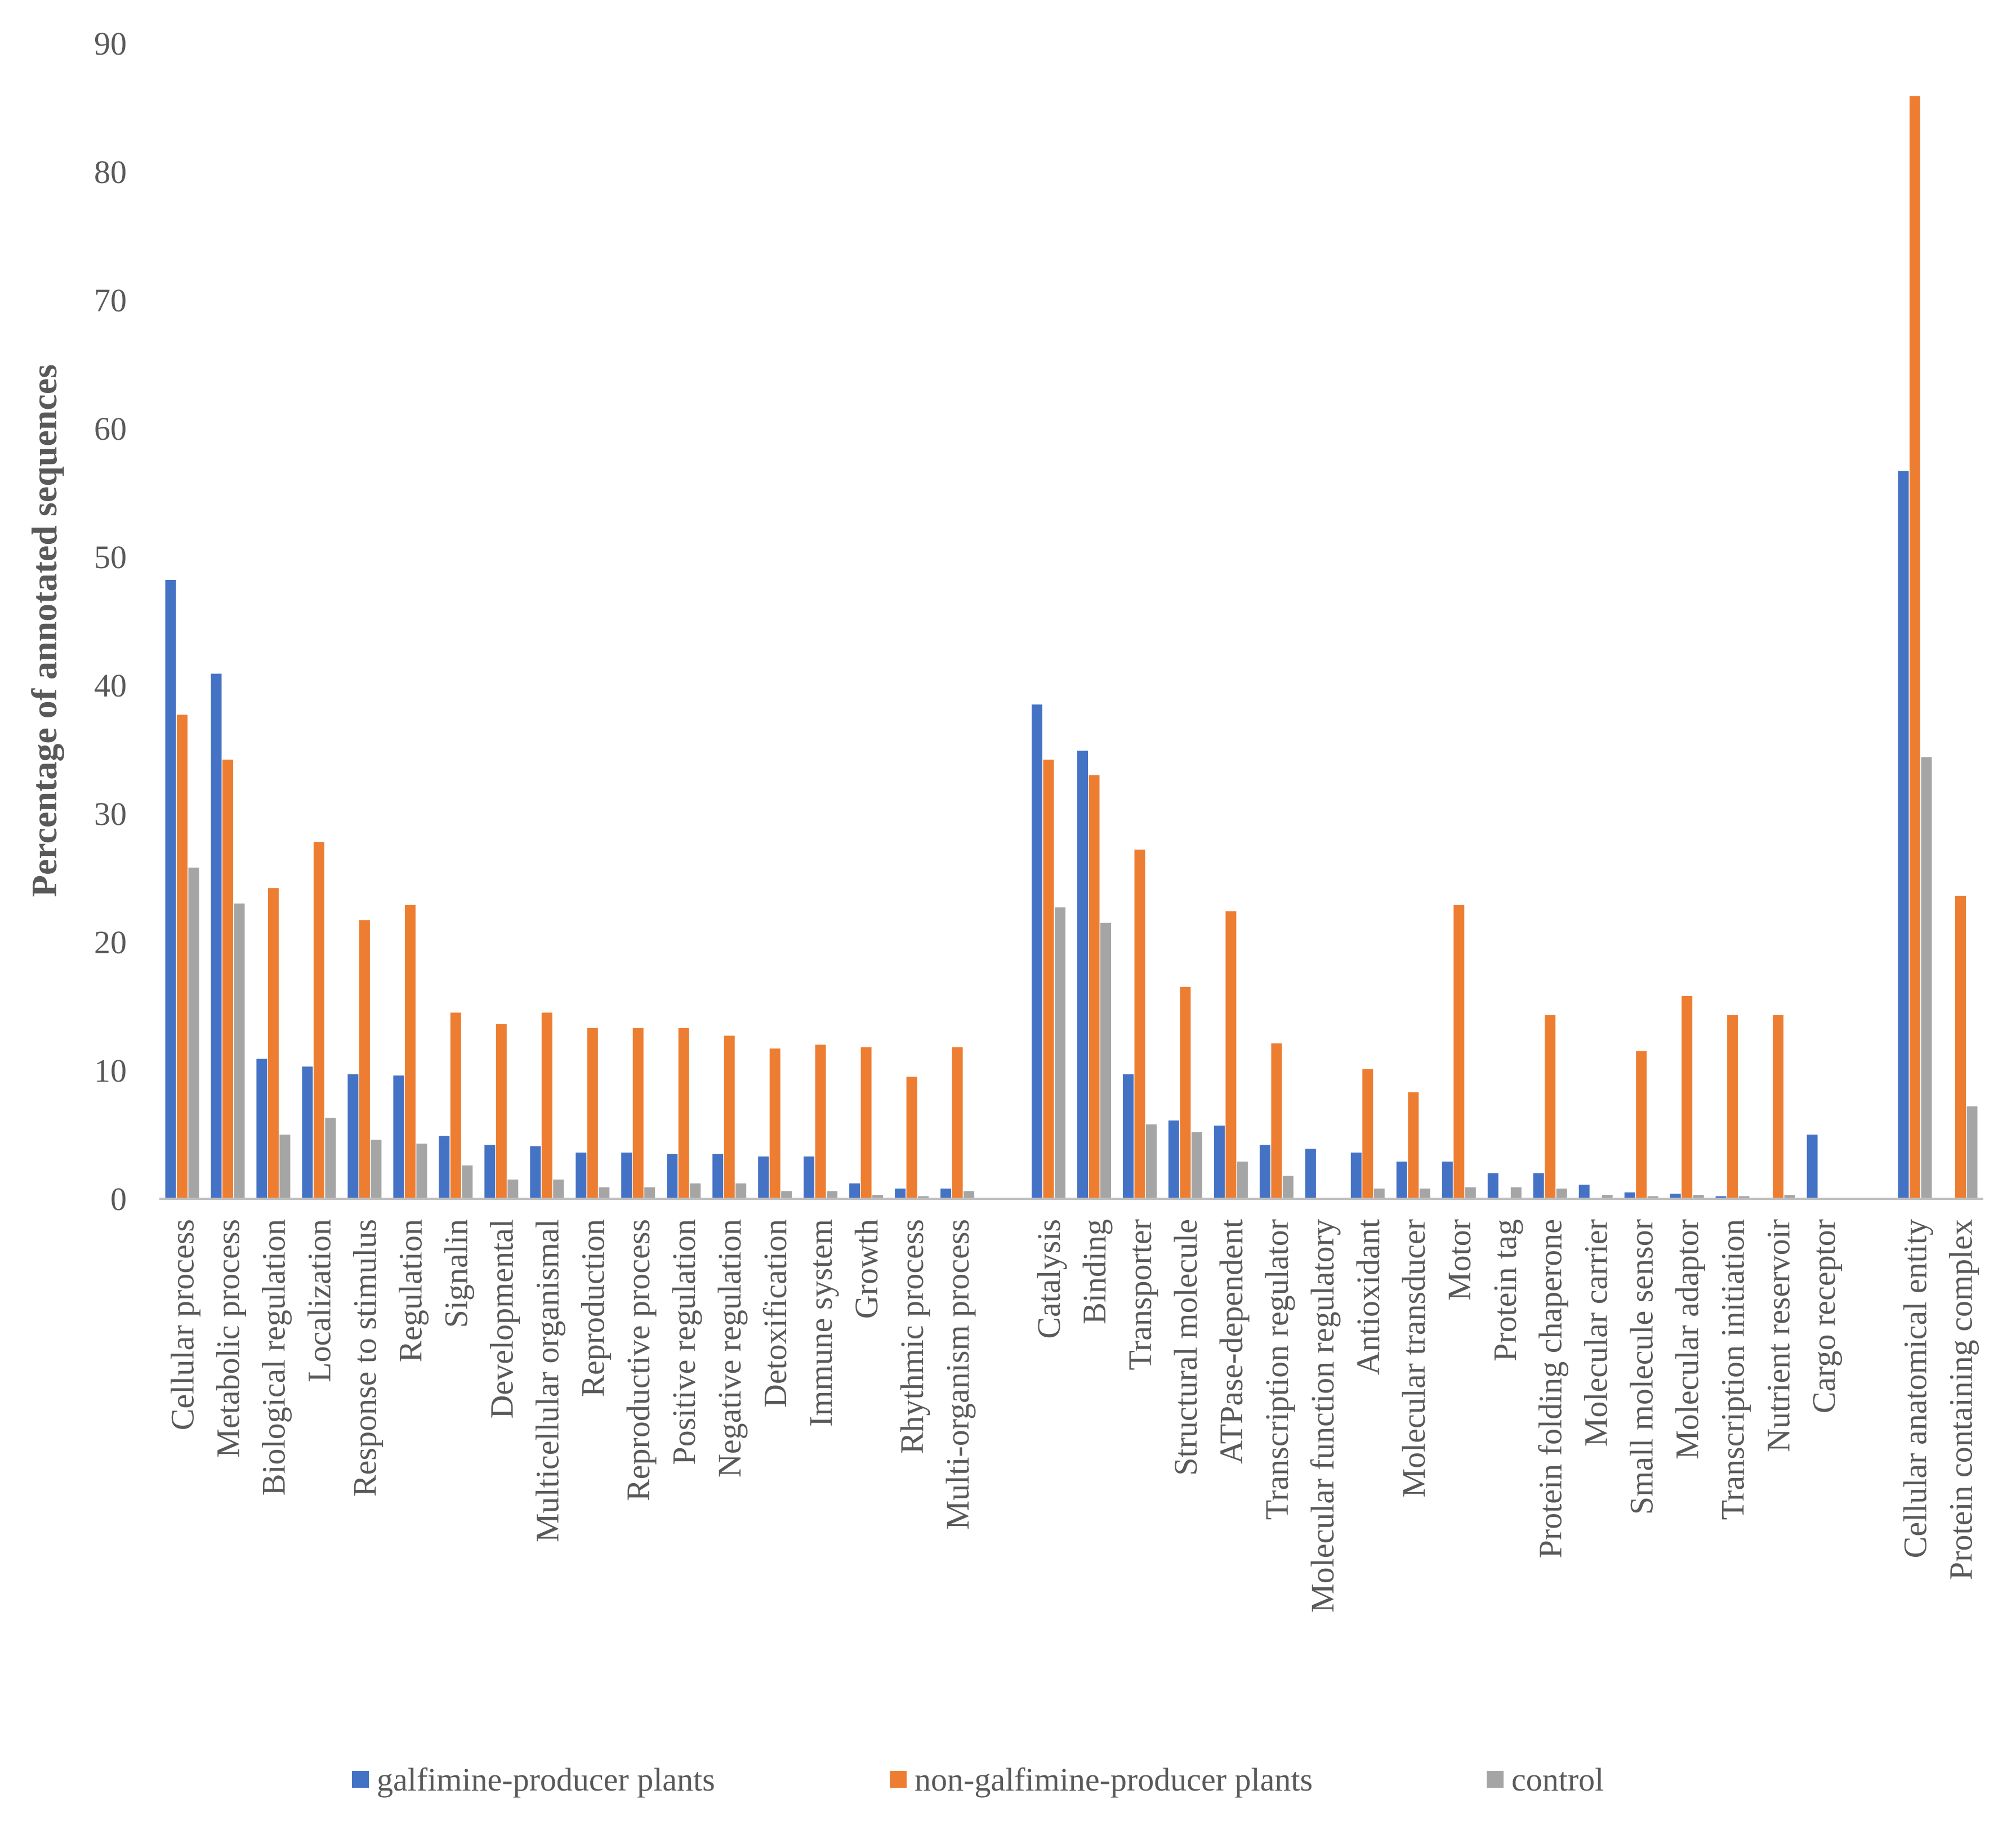 The image size is (2016, 1848). Describe the element at coordinates (729, 1348) in the screenshot. I see `category-label: Negative regulation` at that location.